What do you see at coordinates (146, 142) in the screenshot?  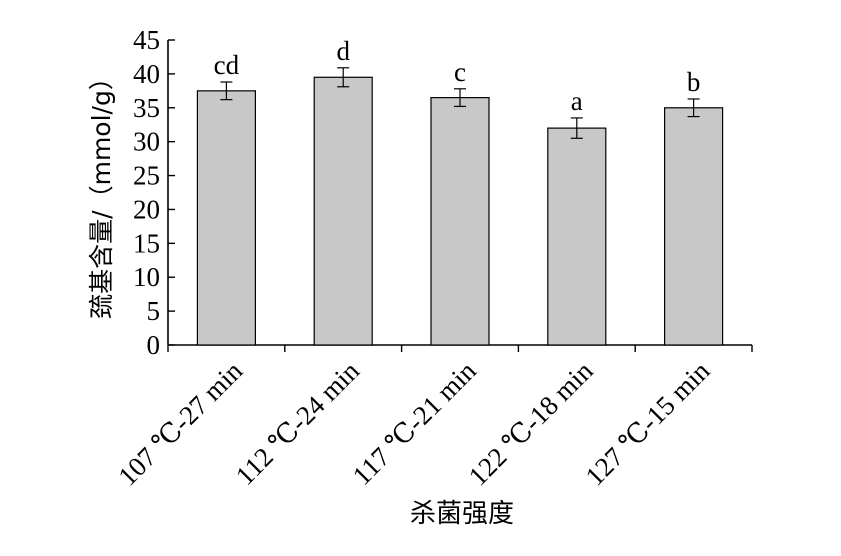 I see `y-tick-label: 30` at bounding box center [146, 142].